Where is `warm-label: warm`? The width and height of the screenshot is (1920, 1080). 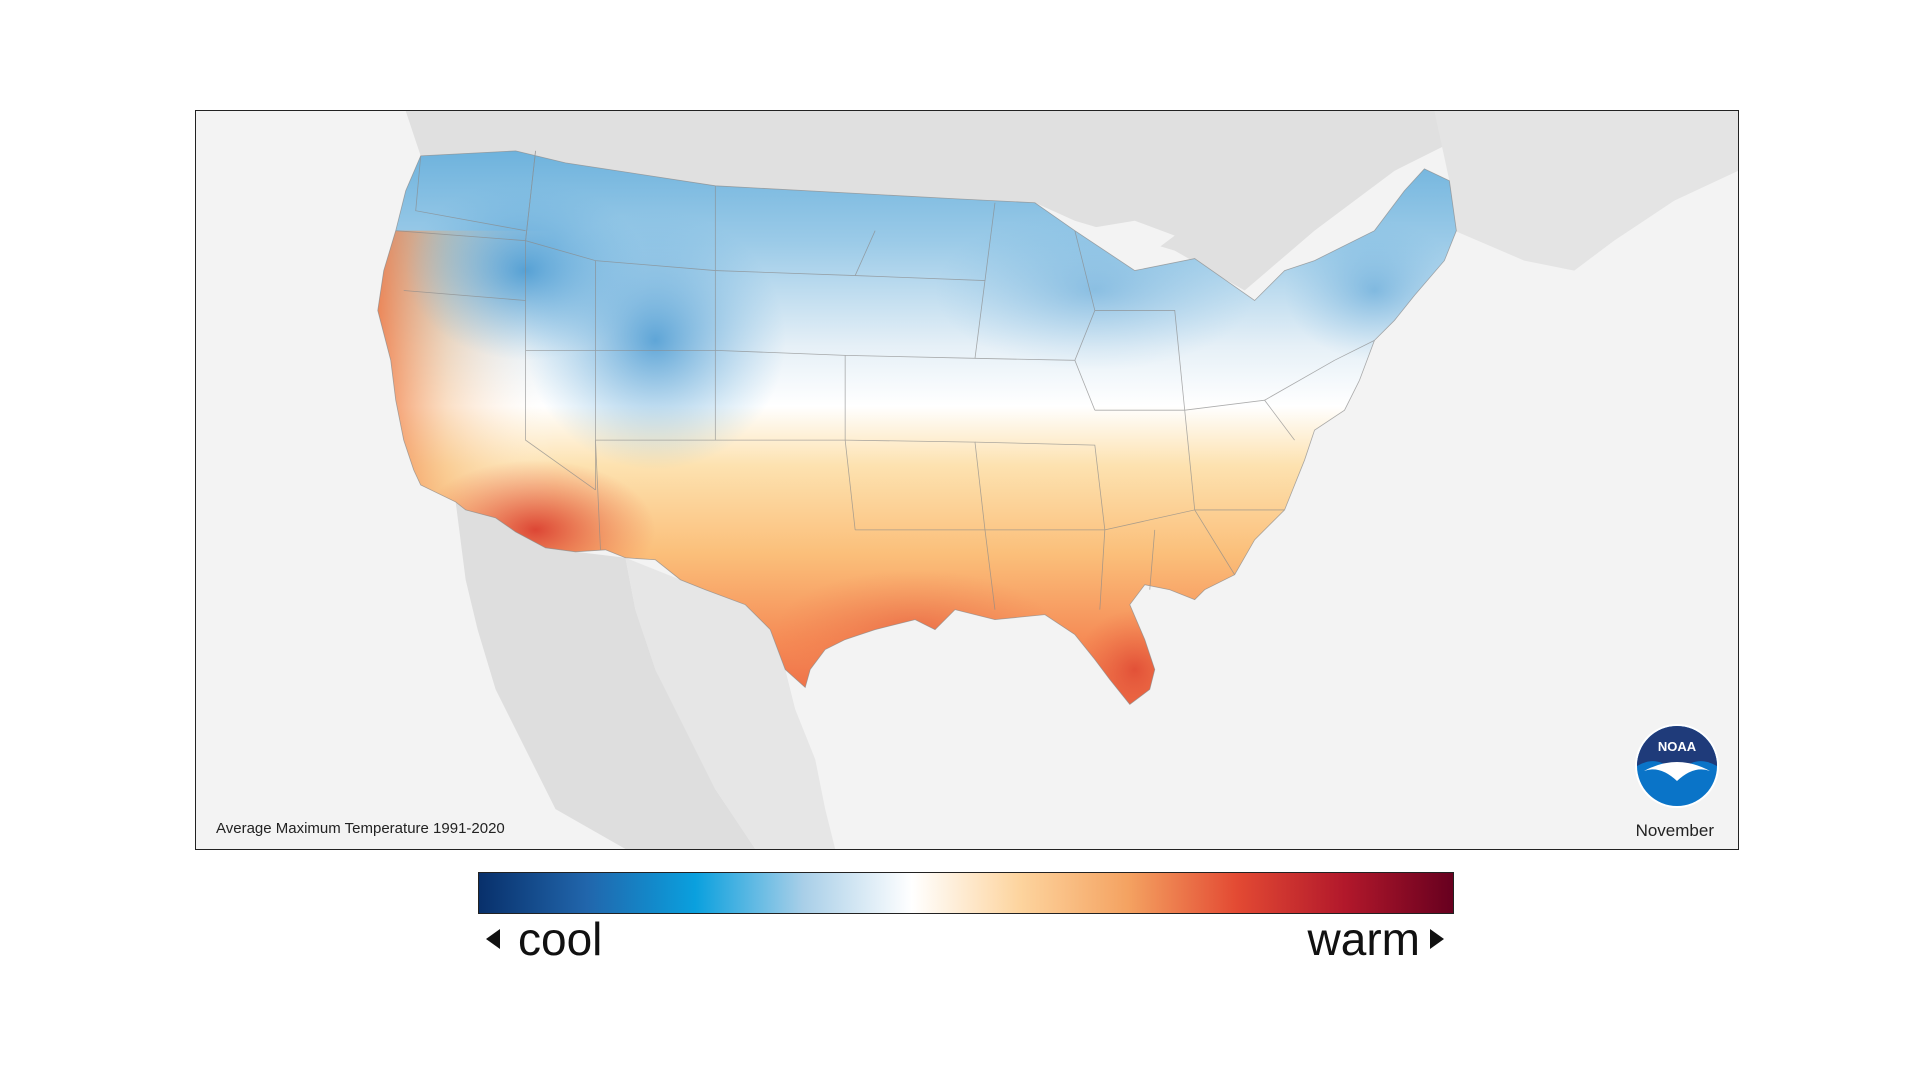 warm-label: warm is located at coordinates (1376, 939).